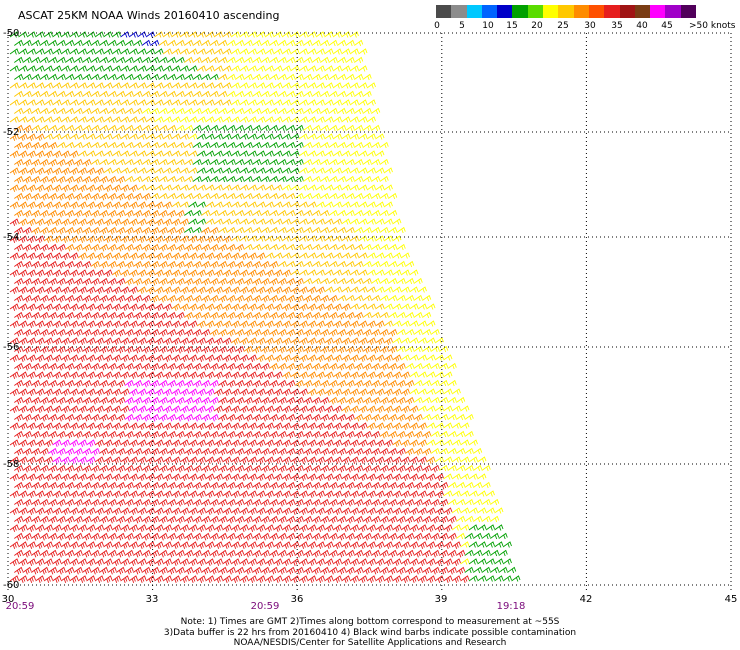 This screenshot has height=650, width=740. I want to click on colorbar-swatch, so click(535, 11).